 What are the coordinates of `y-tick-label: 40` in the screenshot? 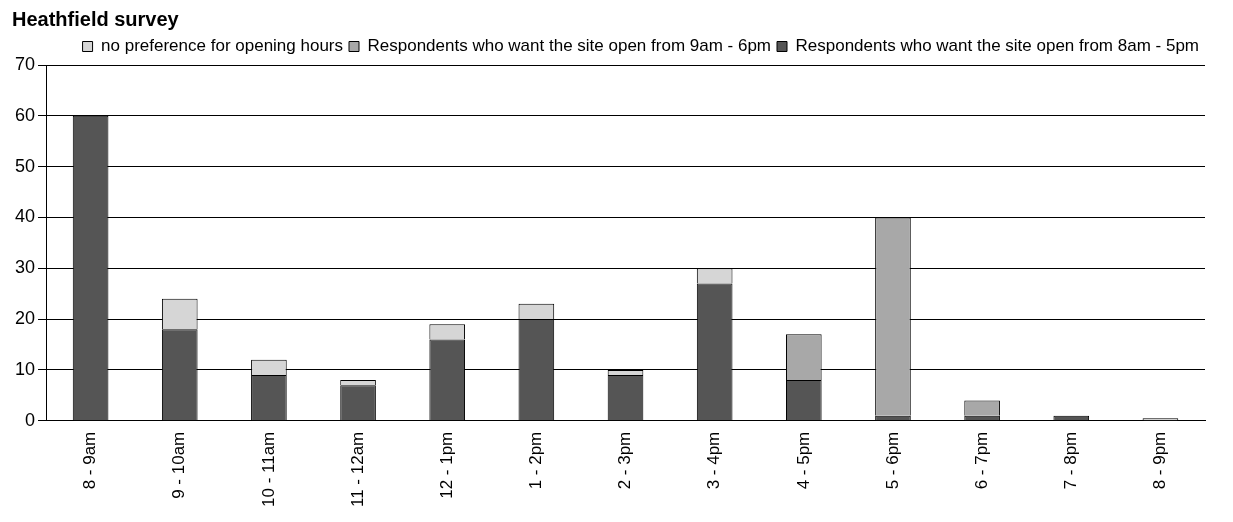 It's located at (25, 216).